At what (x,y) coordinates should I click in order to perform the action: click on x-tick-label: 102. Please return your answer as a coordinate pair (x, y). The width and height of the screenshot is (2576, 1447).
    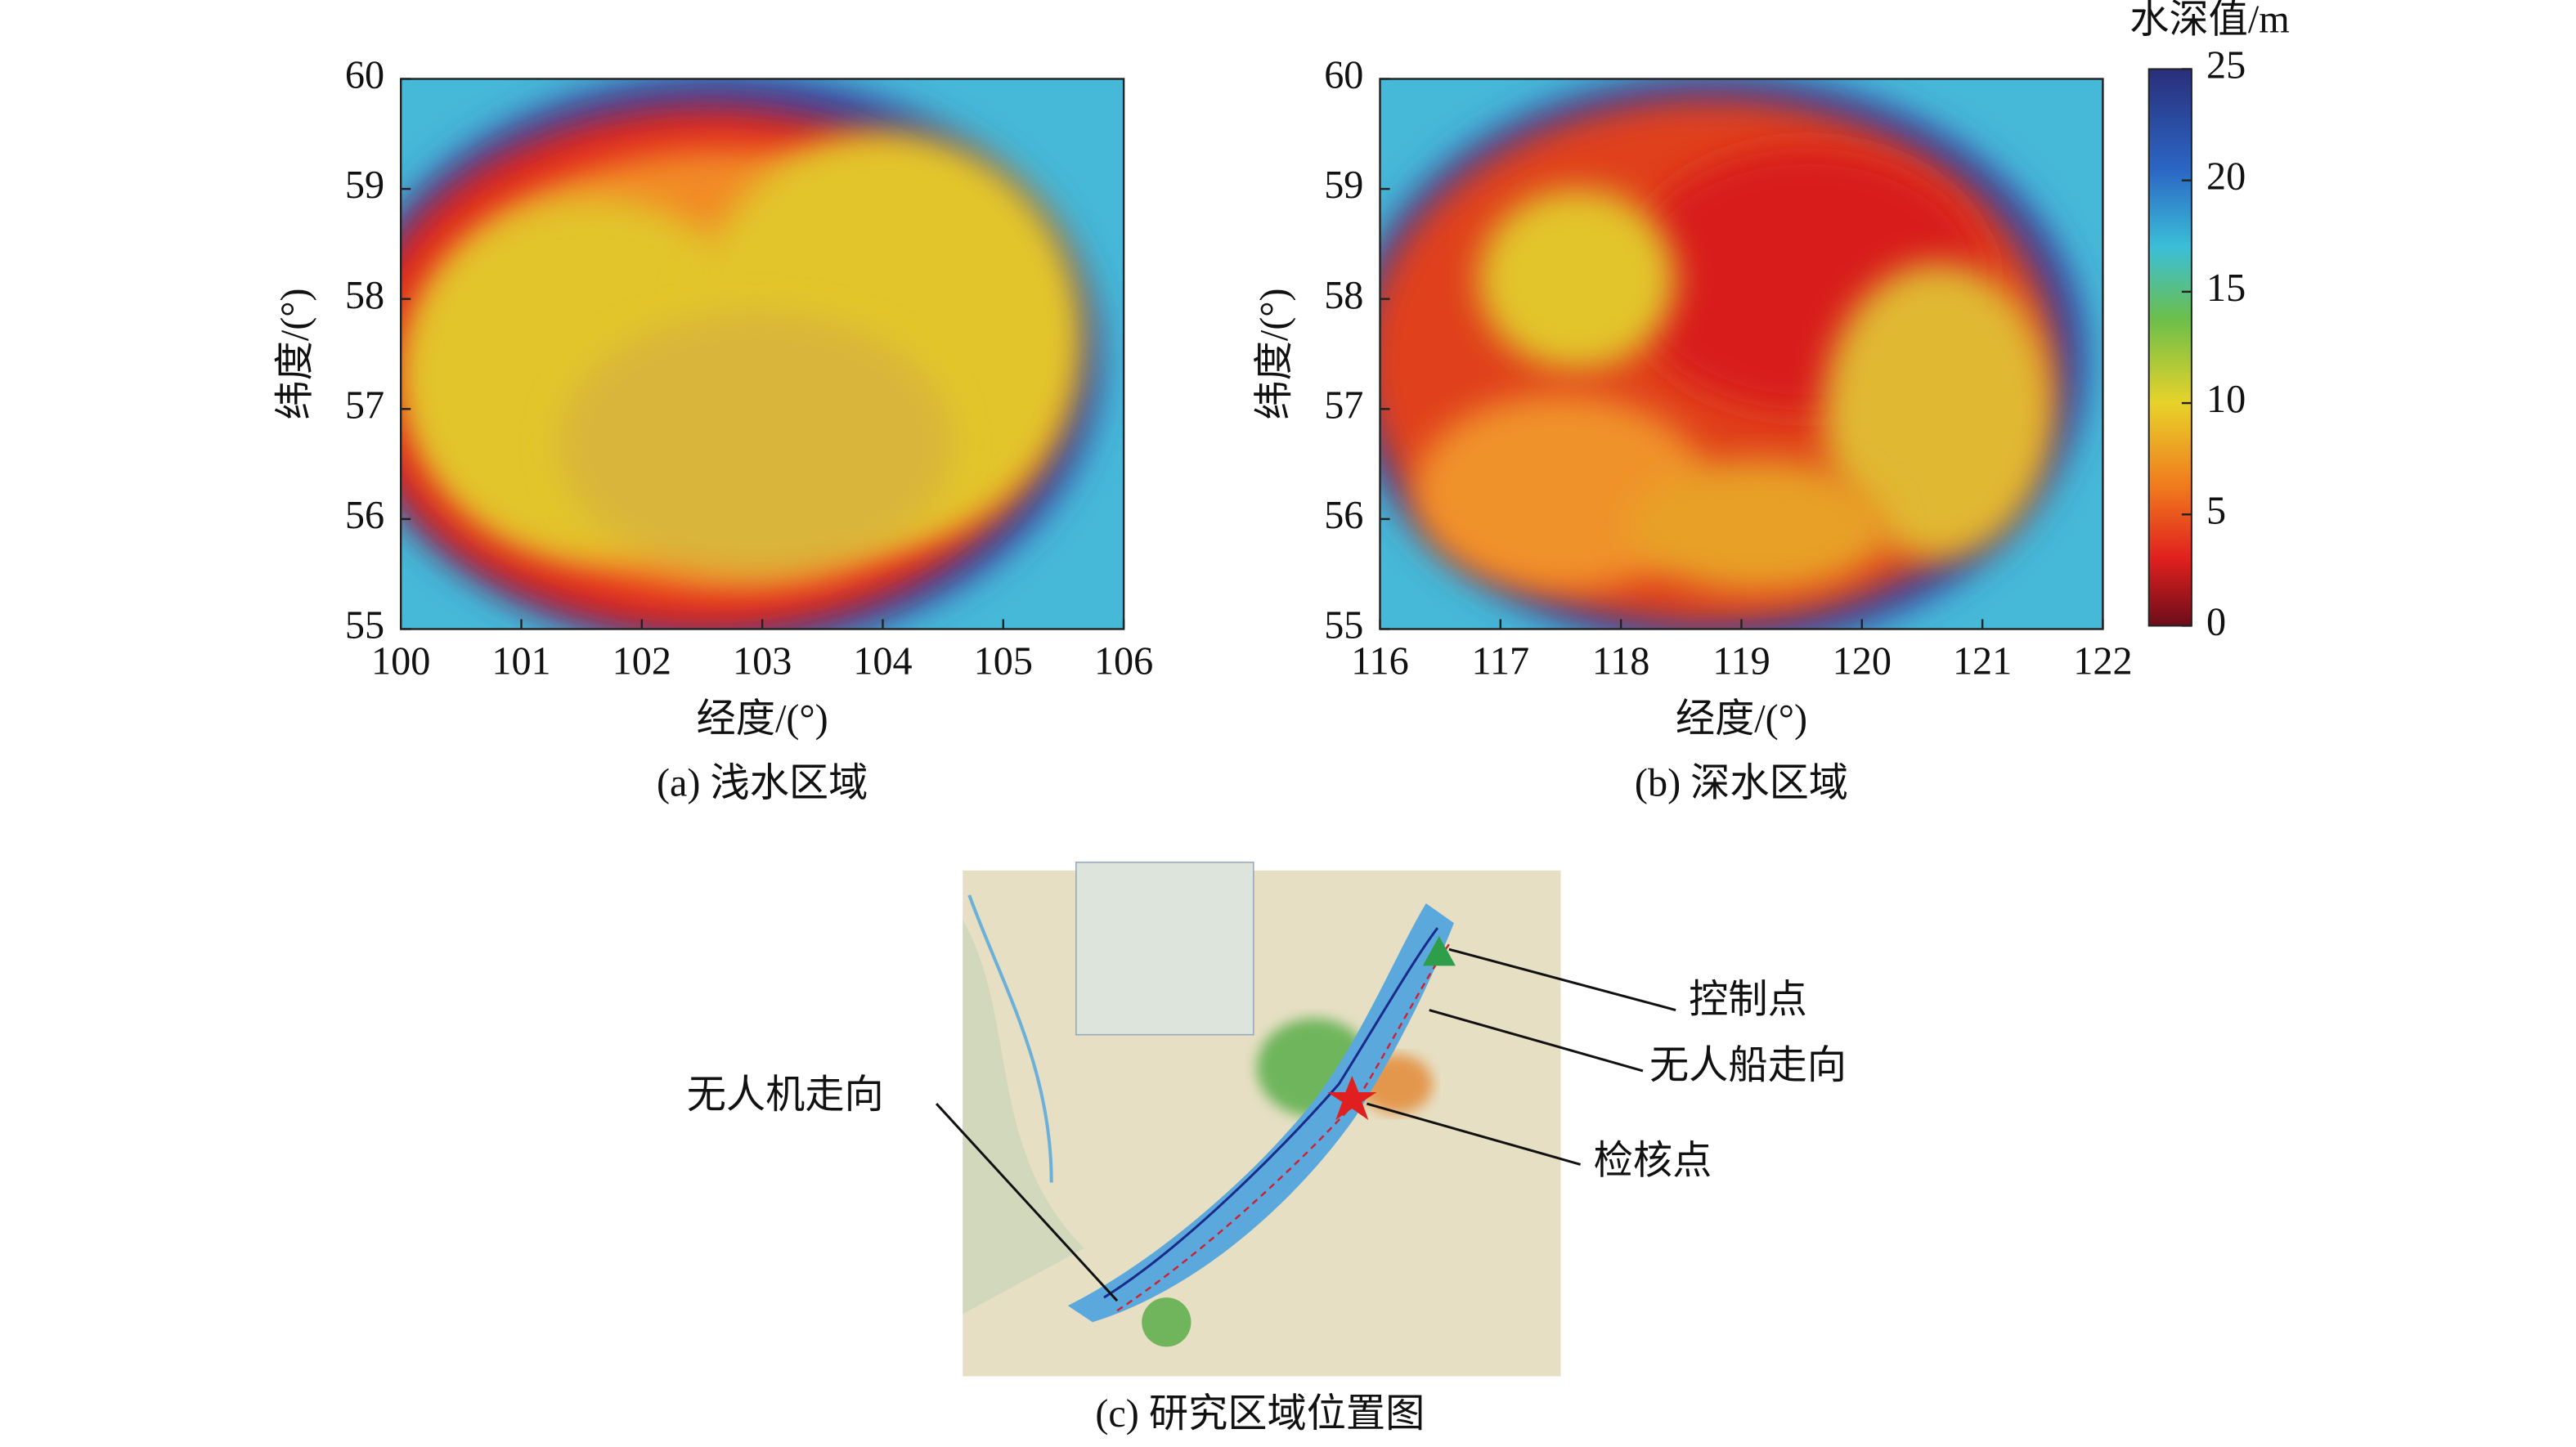
    Looking at the image, I should click on (642, 661).